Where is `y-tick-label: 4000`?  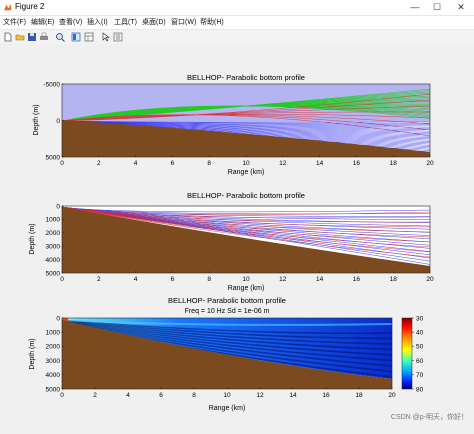
y-tick-label: 4000 is located at coordinates (53, 375).